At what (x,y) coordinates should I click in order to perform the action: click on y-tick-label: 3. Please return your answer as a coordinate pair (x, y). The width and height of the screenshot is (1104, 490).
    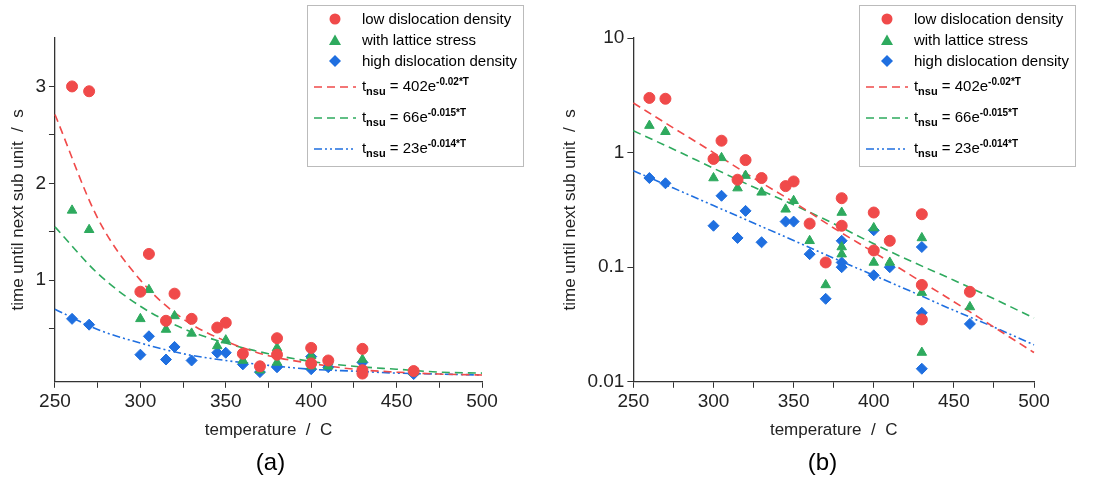
    Looking at the image, I should click on (40, 85).